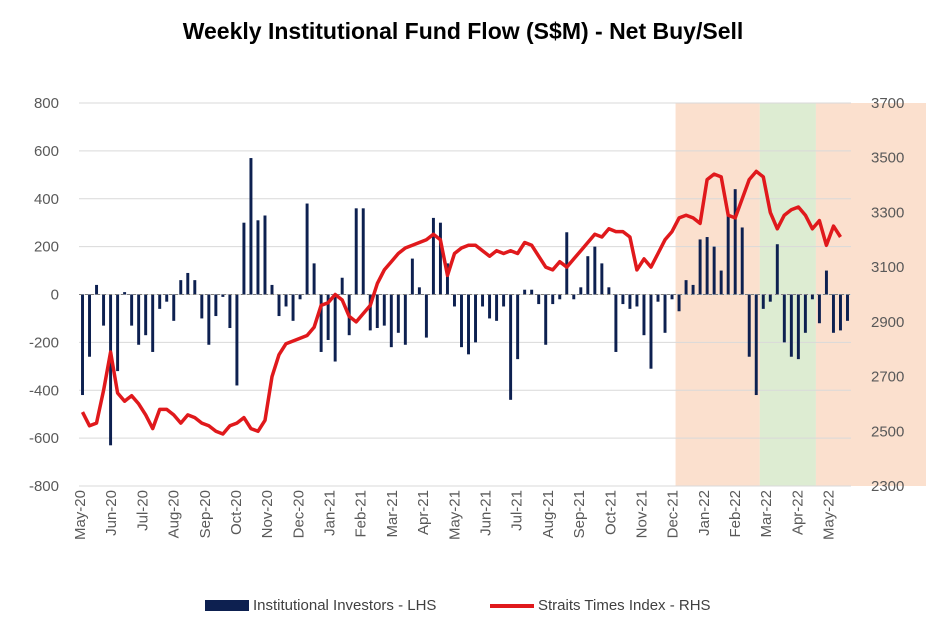 This screenshot has height=639, width=926. Describe the element at coordinates (454, 515) in the screenshot. I see `x-tick-label: May-21` at that location.